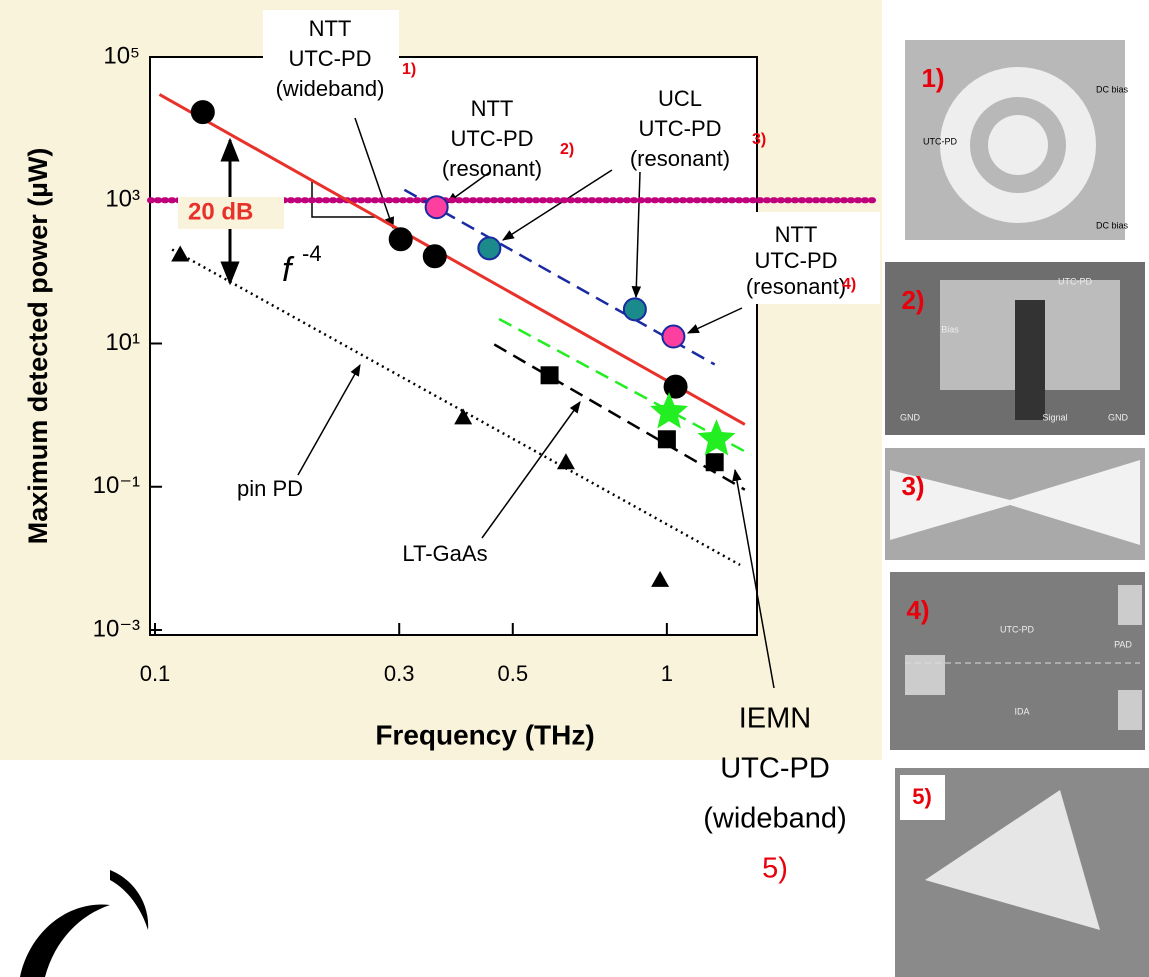  I want to click on photo-label: 2), so click(912, 300).